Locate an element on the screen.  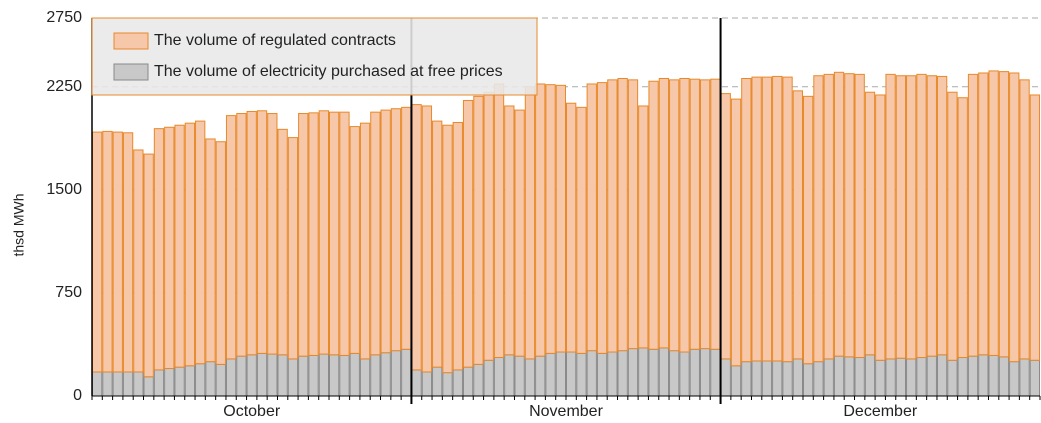
x-tick-label: December is located at coordinates (880, 411).